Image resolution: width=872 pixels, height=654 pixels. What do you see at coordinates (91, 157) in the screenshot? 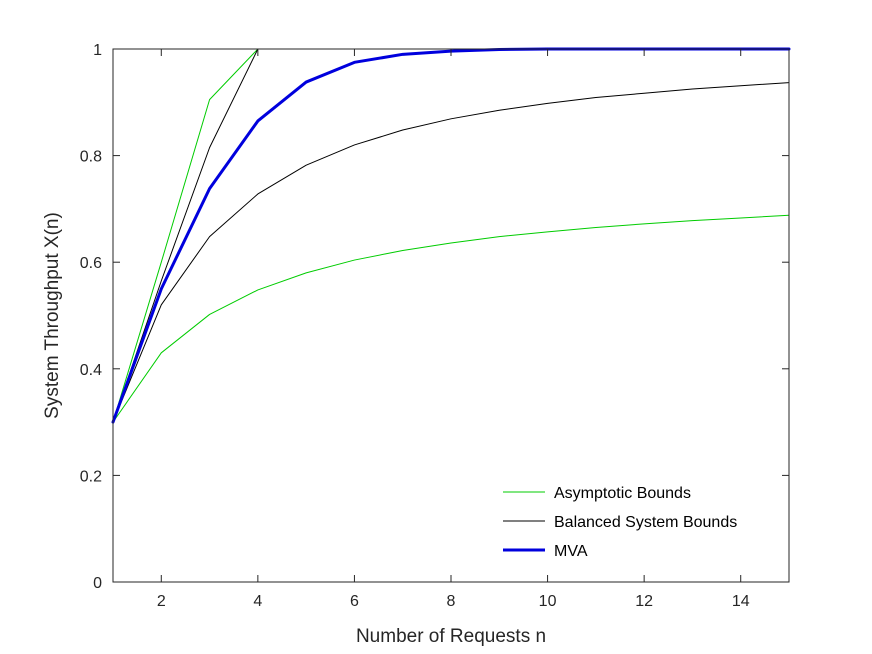
I see `y-tick-label-4: 0.8` at bounding box center [91, 157].